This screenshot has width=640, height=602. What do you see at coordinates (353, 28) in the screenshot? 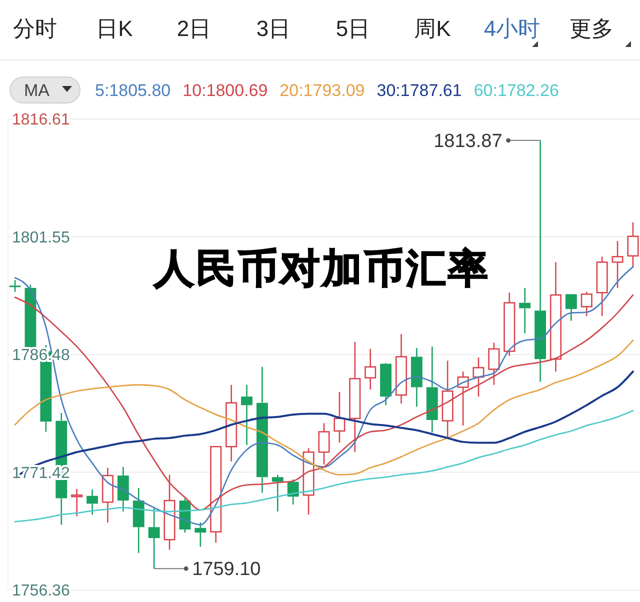
I see `text: 5日` at bounding box center [353, 28].